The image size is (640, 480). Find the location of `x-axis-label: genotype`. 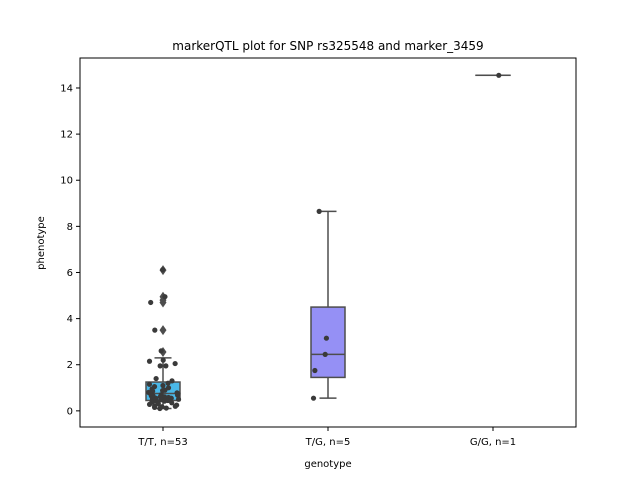

x-axis-label: genotype is located at coordinates (327, 464).